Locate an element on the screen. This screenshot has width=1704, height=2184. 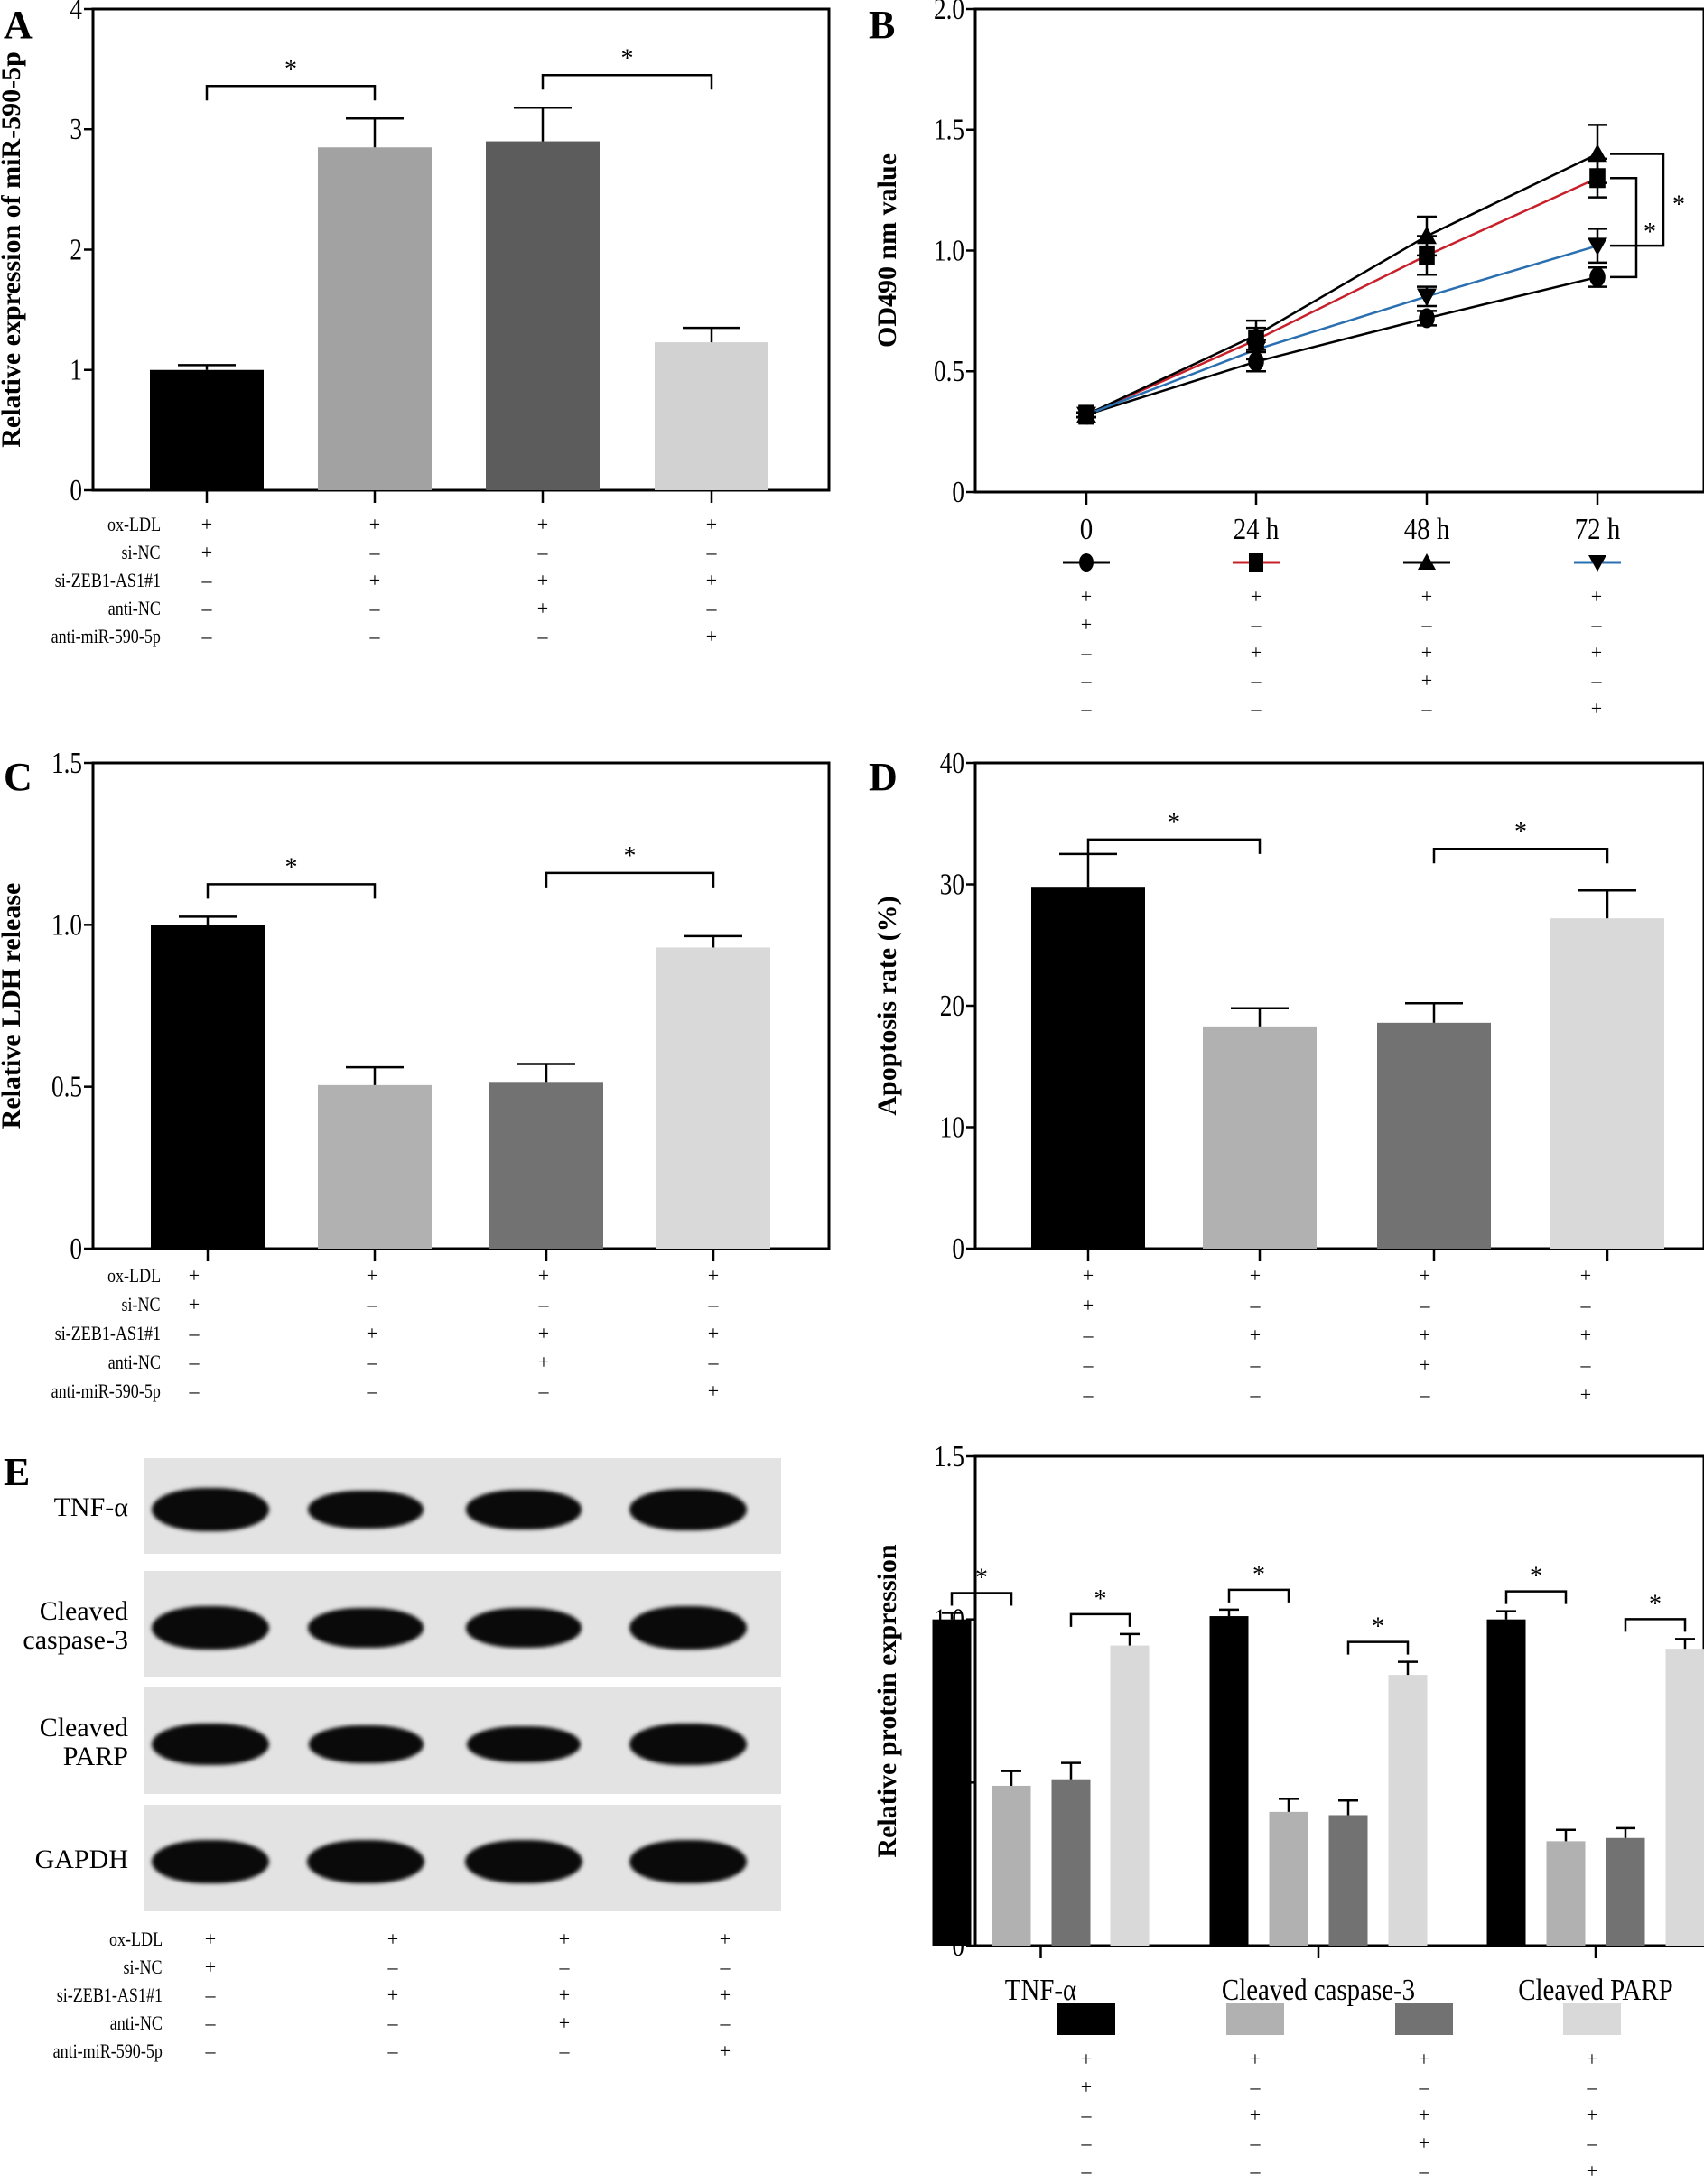
chart-a-miR-590-5p-expression: 0 1 2 3 4 Relative expression of miR-590-5p * * is located at coordinates (415, 253).